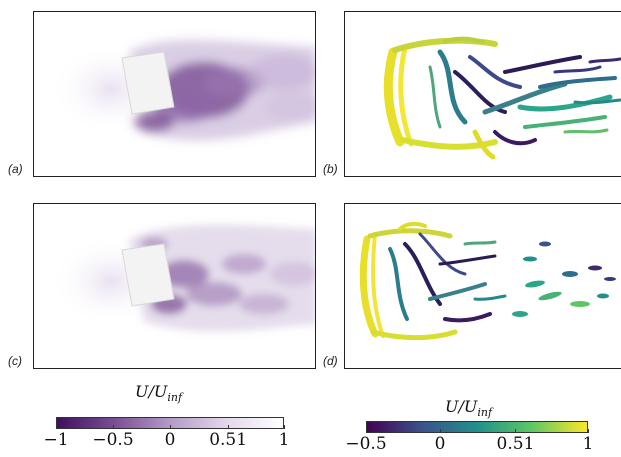 This screenshot has height=457, width=621. Describe the element at coordinates (469, 408) in the screenshot. I see `colorbar-right-title: U/Uinf` at that location.